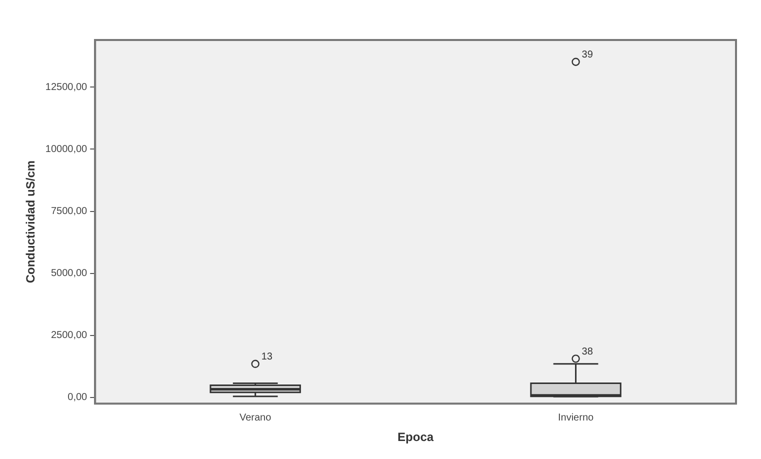  Describe the element at coordinates (66, 149) in the screenshot. I see `y-tick-label: 10000,00` at that location.